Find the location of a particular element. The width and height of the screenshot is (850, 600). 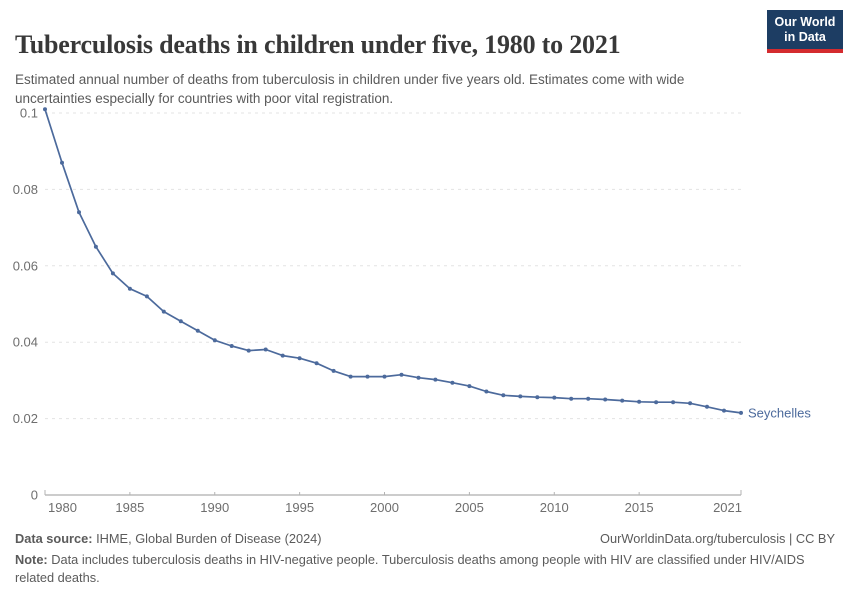

series-label: Seychelles is located at coordinates (779, 412).